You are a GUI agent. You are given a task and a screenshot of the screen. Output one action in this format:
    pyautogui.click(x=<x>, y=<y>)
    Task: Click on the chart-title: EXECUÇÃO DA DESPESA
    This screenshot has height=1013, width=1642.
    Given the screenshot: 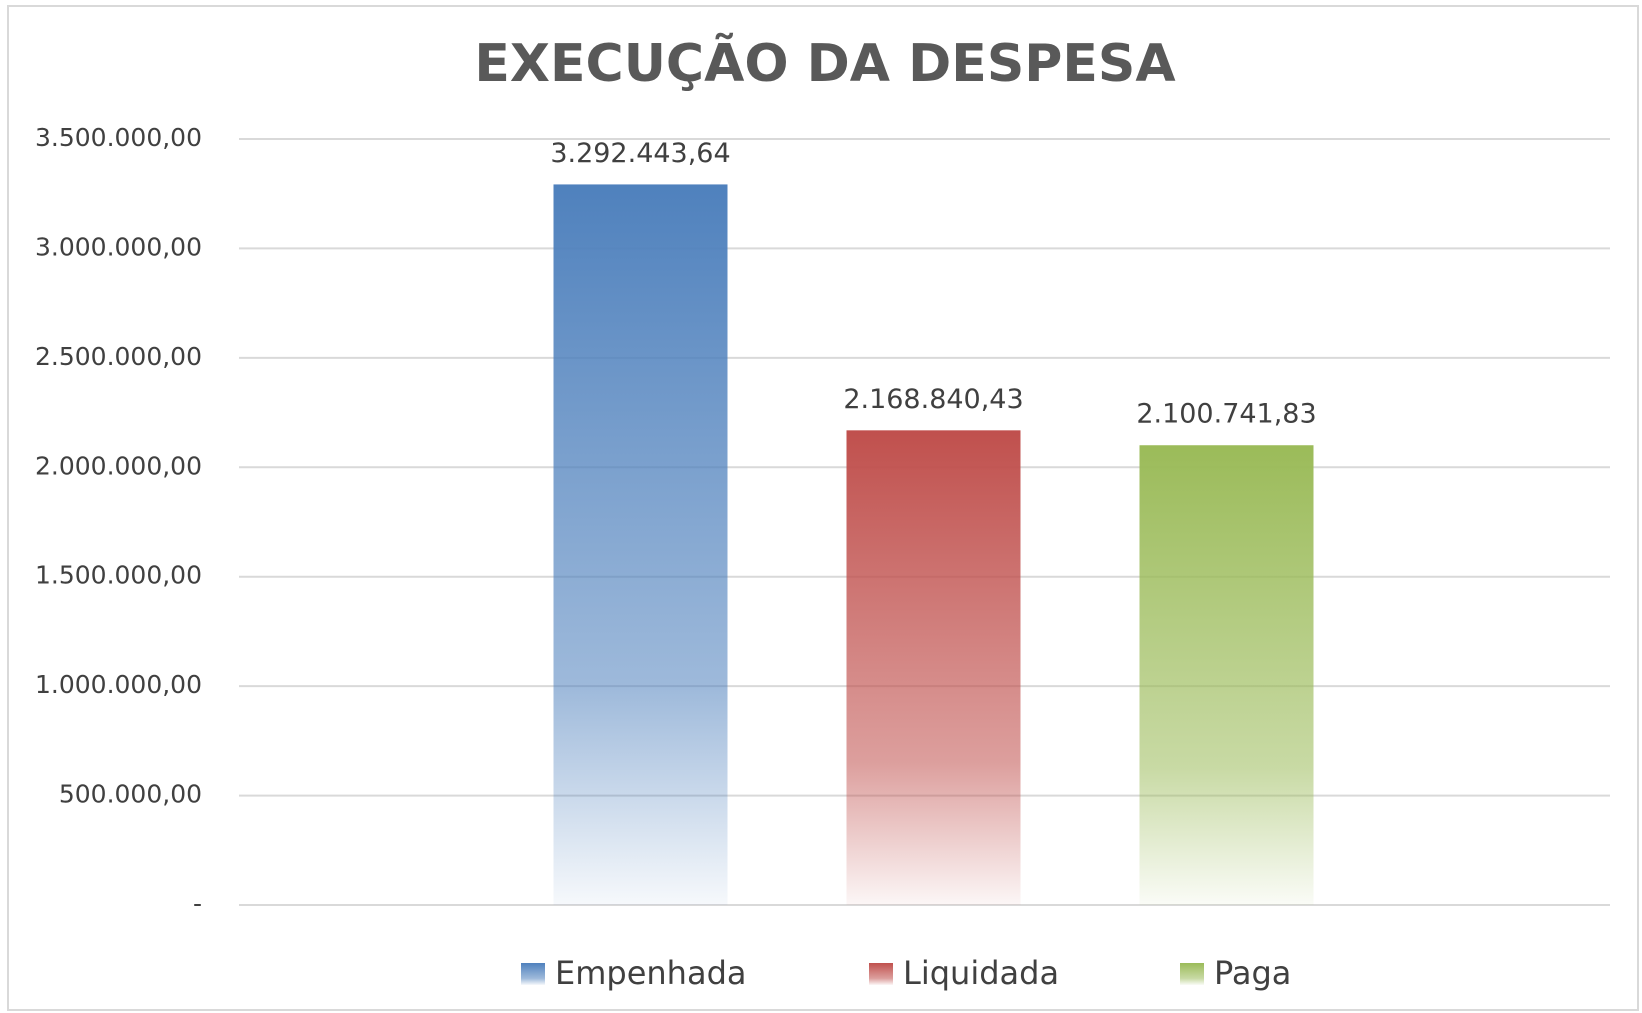 What is the action you would take?
    pyautogui.click(x=824, y=63)
    